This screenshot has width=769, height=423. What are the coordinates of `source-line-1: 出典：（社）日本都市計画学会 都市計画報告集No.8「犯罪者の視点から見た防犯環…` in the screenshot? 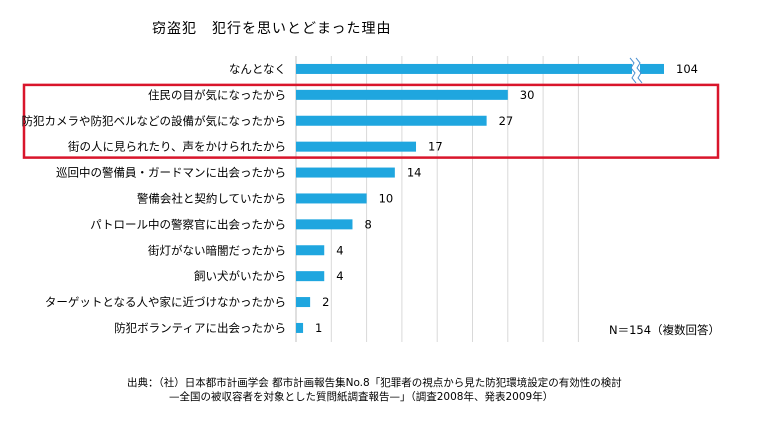 It's located at (374, 383).